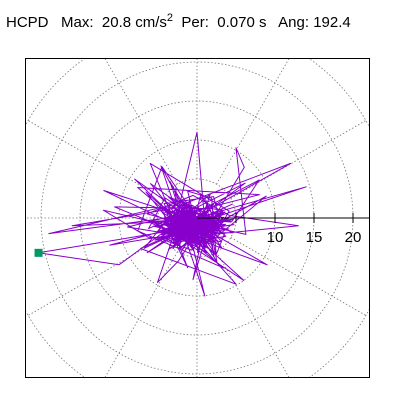 The width and height of the screenshot is (400, 400). Describe the element at coordinates (38, 252) in the screenshot. I see `max-marker` at that location.